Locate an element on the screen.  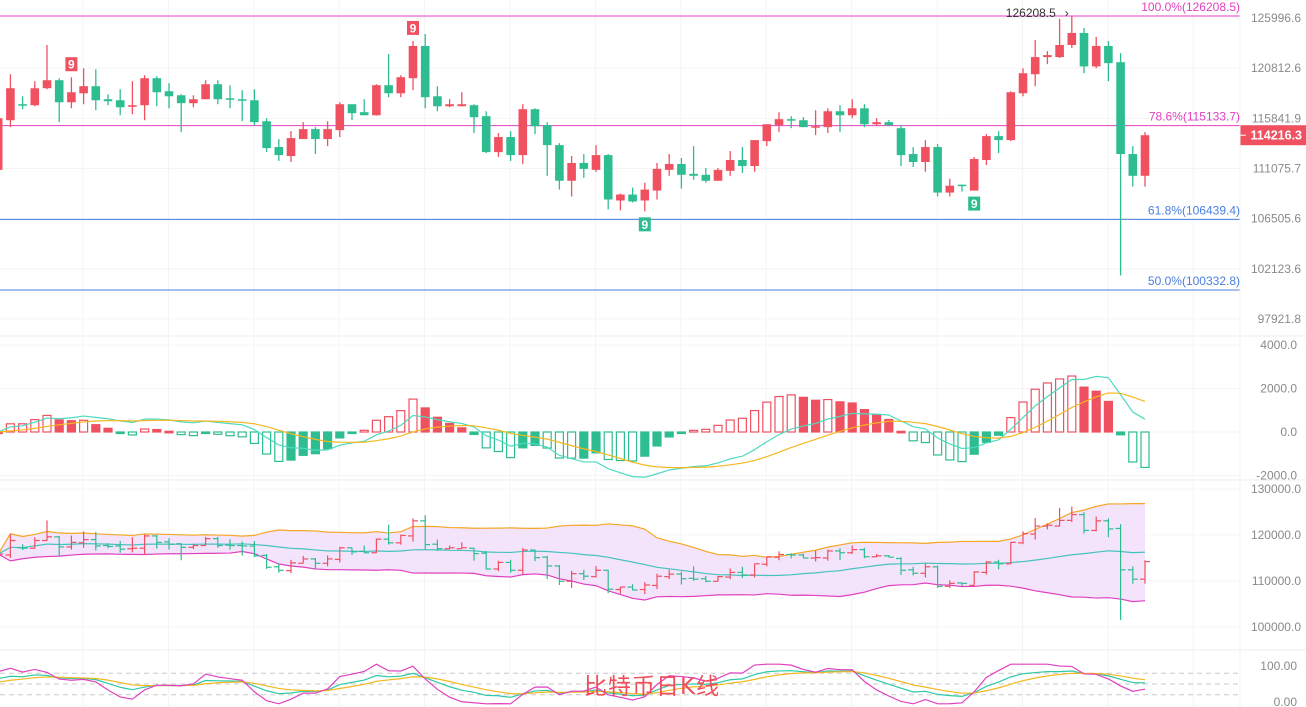
price-axis-label: 97921.8 is located at coordinates (1280, 319).